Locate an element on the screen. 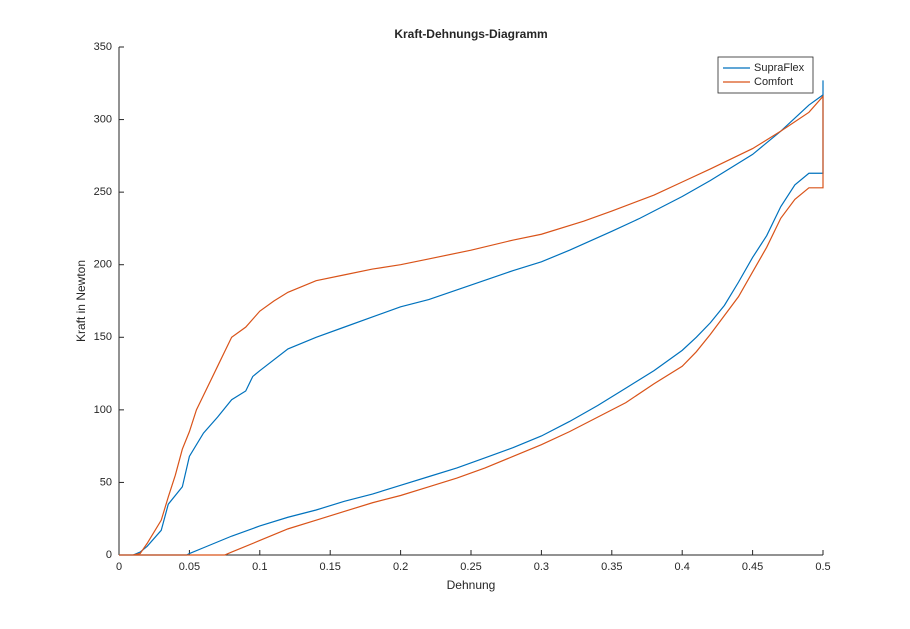 This screenshot has height=629, width=910. legend-label: Comfort is located at coordinates (773, 82).